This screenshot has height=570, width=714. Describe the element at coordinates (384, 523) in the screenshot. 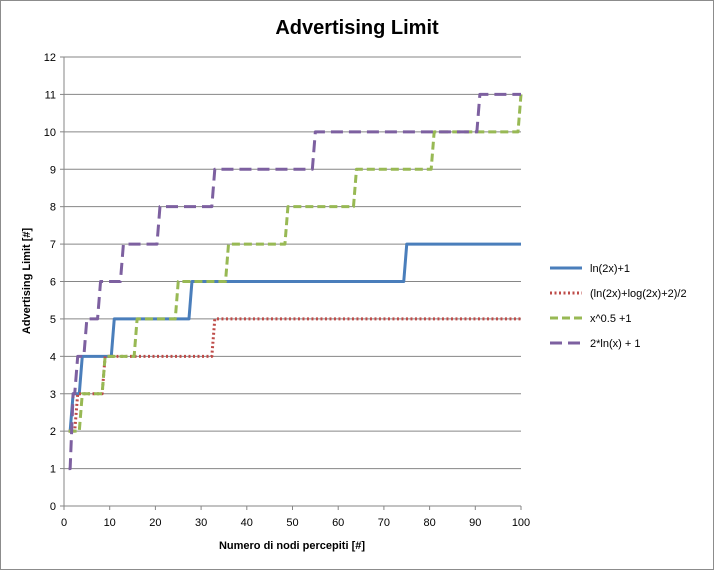

I see `x-tick-label: 70` at that location.